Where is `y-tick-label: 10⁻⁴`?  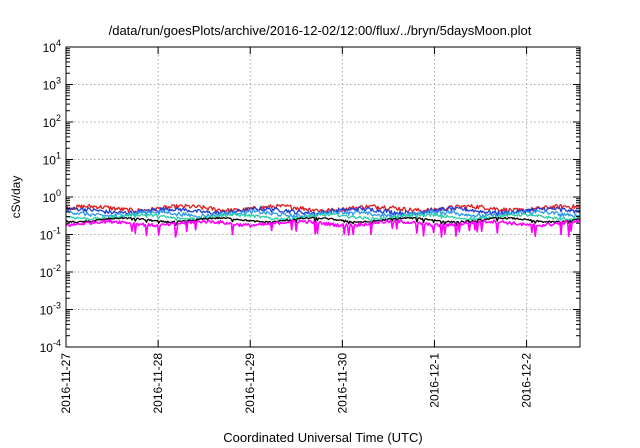 y-tick-label: 10⁻⁴ is located at coordinates (50, 346).